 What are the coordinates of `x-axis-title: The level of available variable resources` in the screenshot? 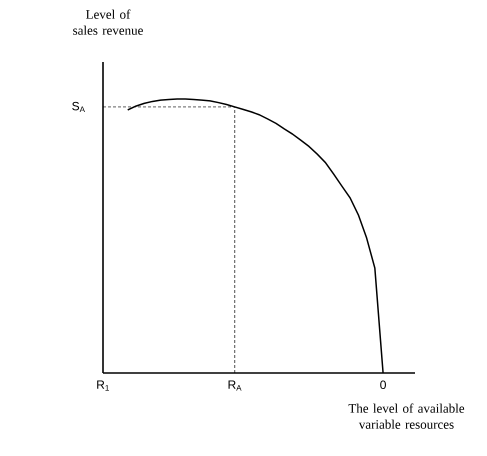 It's located at (406, 416).